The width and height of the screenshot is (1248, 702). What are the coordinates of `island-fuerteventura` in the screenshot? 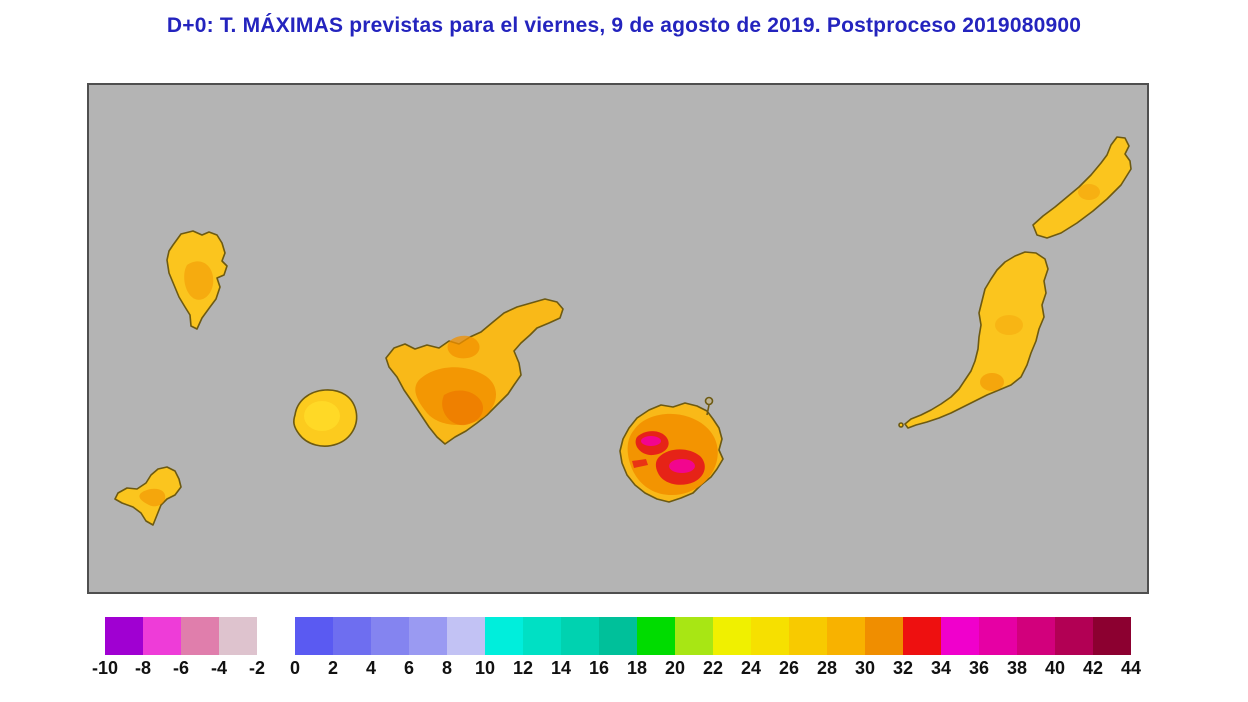 It's located at (973, 340).